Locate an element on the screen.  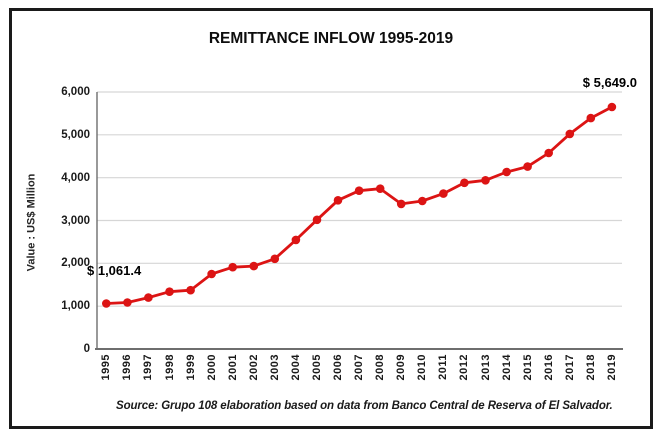
y-tick-label: 4,000 is located at coordinates (75, 177).